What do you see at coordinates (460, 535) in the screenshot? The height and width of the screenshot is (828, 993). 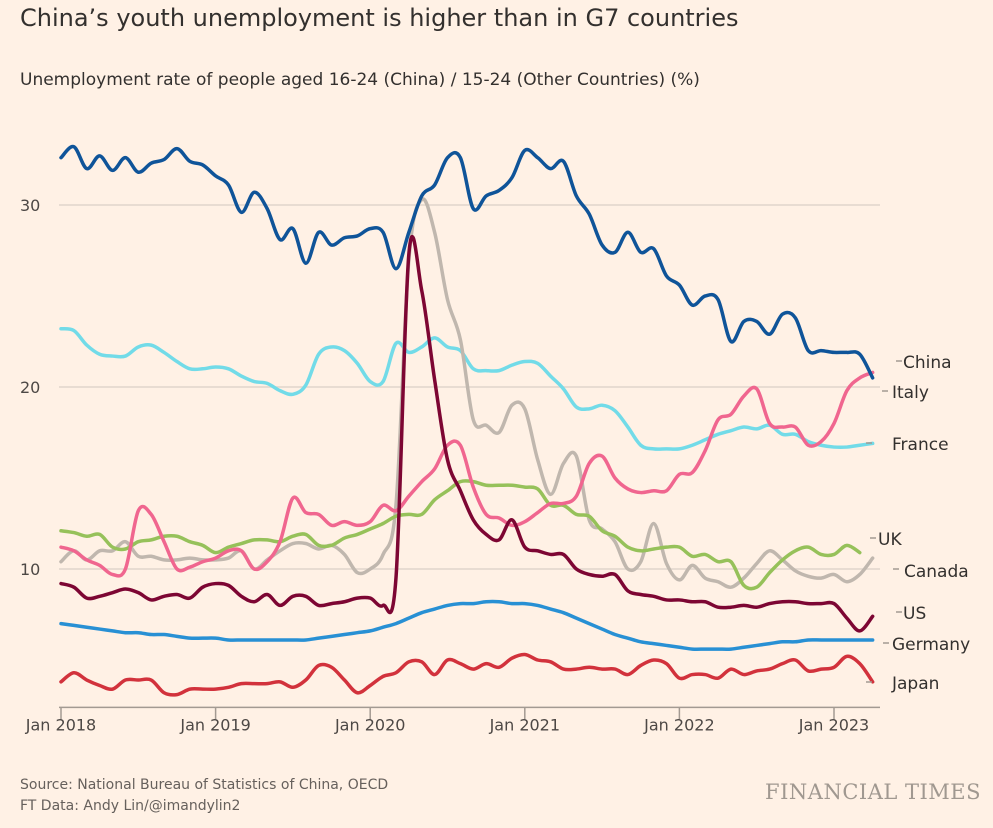 I see `series-line-uk` at bounding box center [460, 535].